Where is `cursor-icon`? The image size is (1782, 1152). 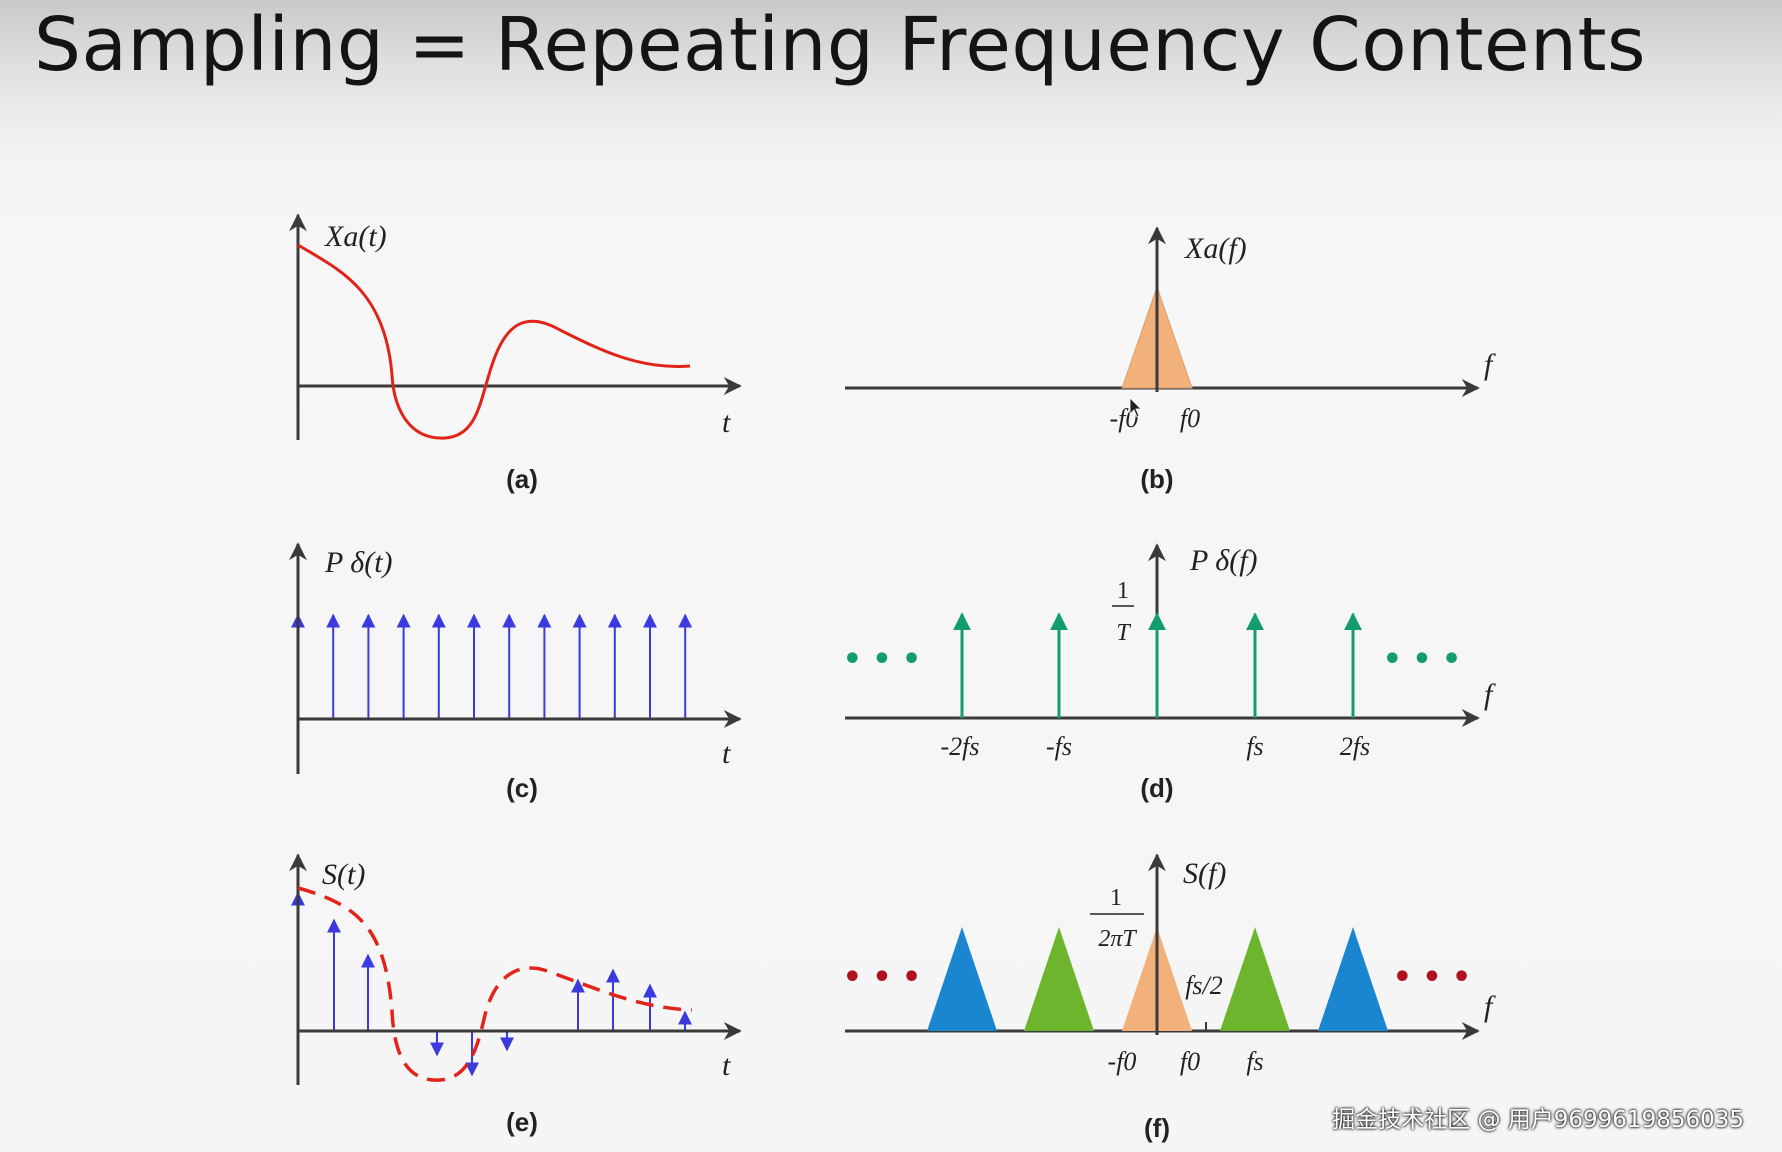 cursor-icon is located at coordinates (1135, 407).